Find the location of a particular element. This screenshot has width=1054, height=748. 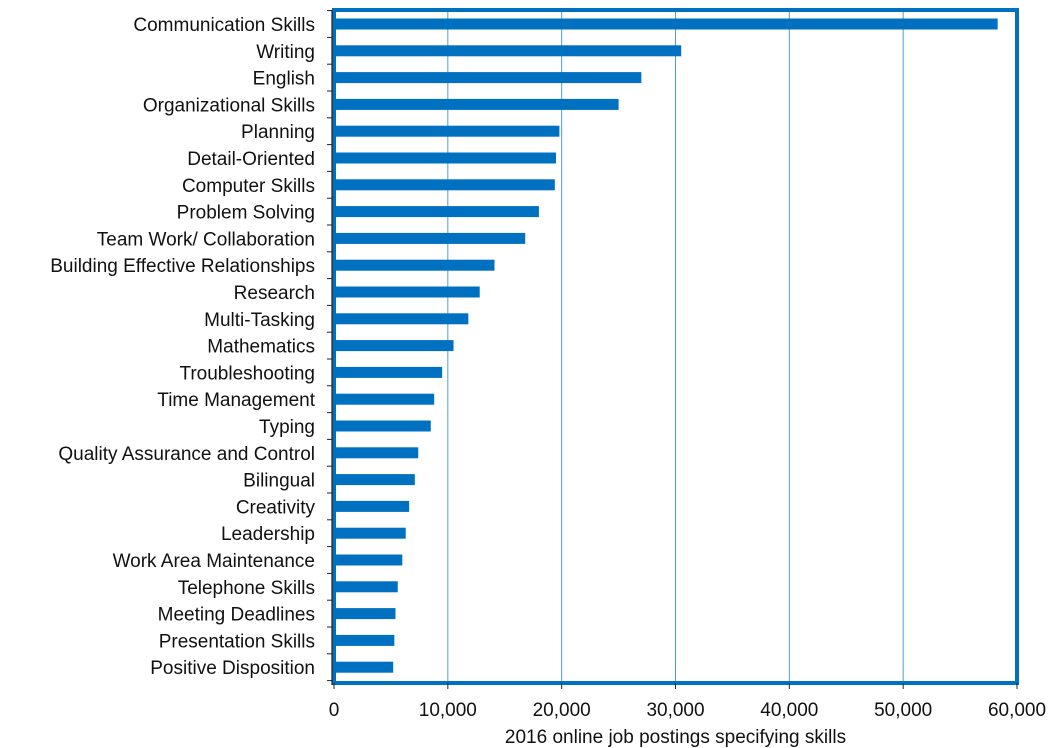

category-label: Problem Solving is located at coordinates (246, 213).